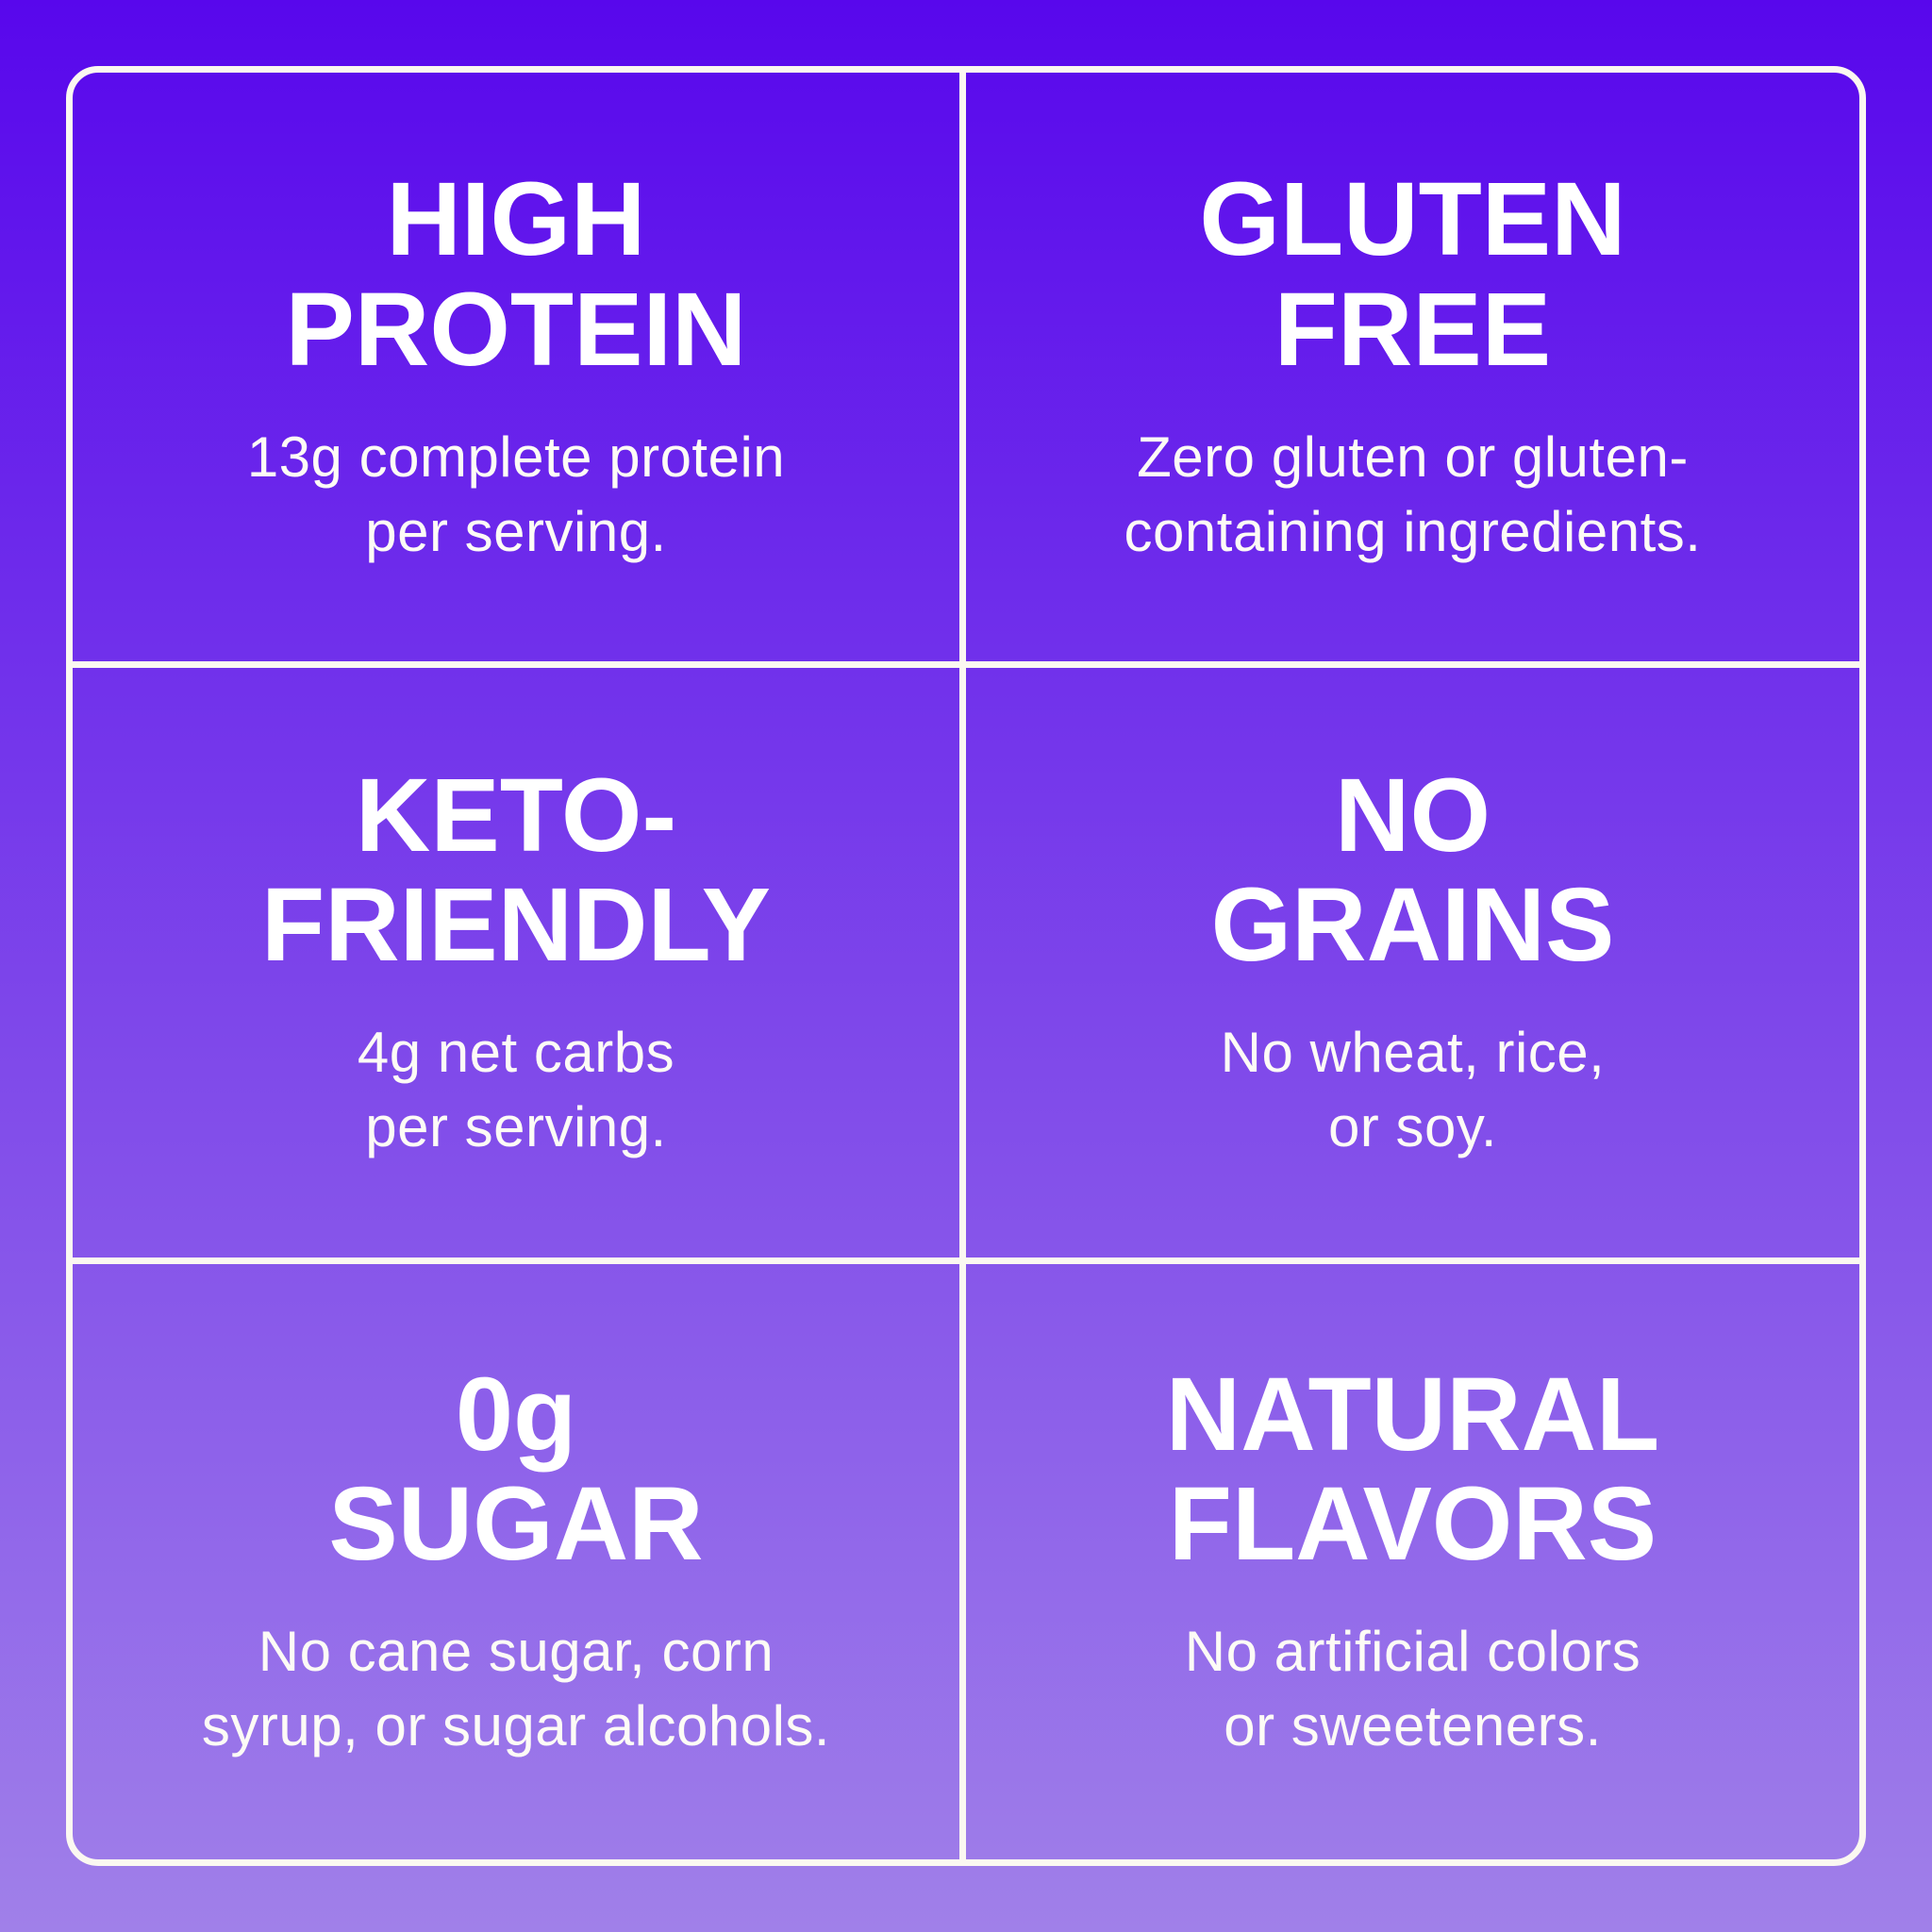 This screenshot has width=1932, height=1932. What do you see at coordinates (1413, 1089) in the screenshot?
I see `feature-description: No wheat, rice, or soy.` at bounding box center [1413, 1089].